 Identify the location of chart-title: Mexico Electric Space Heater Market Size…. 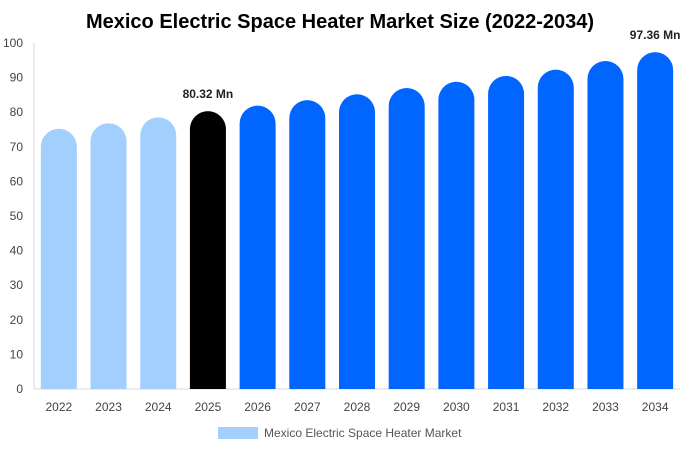
(340, 22).